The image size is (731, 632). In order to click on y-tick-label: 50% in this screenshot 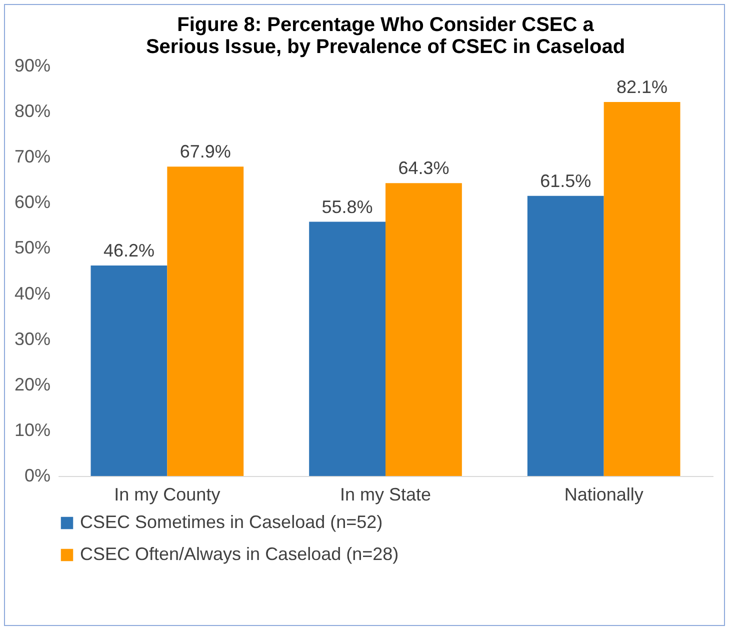, I will do `click(32, 248)`.